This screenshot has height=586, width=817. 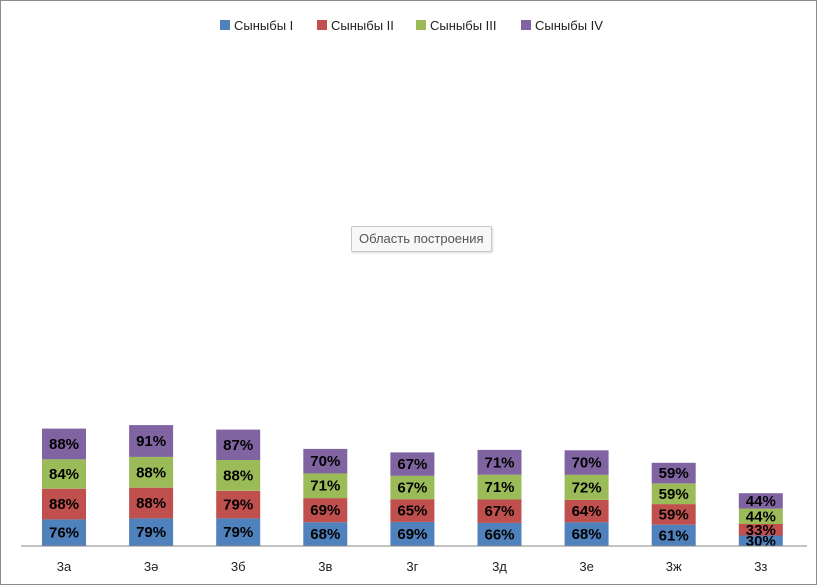 I want to click on bar-segment-3ә-series-3, so click(x=151, y=472).